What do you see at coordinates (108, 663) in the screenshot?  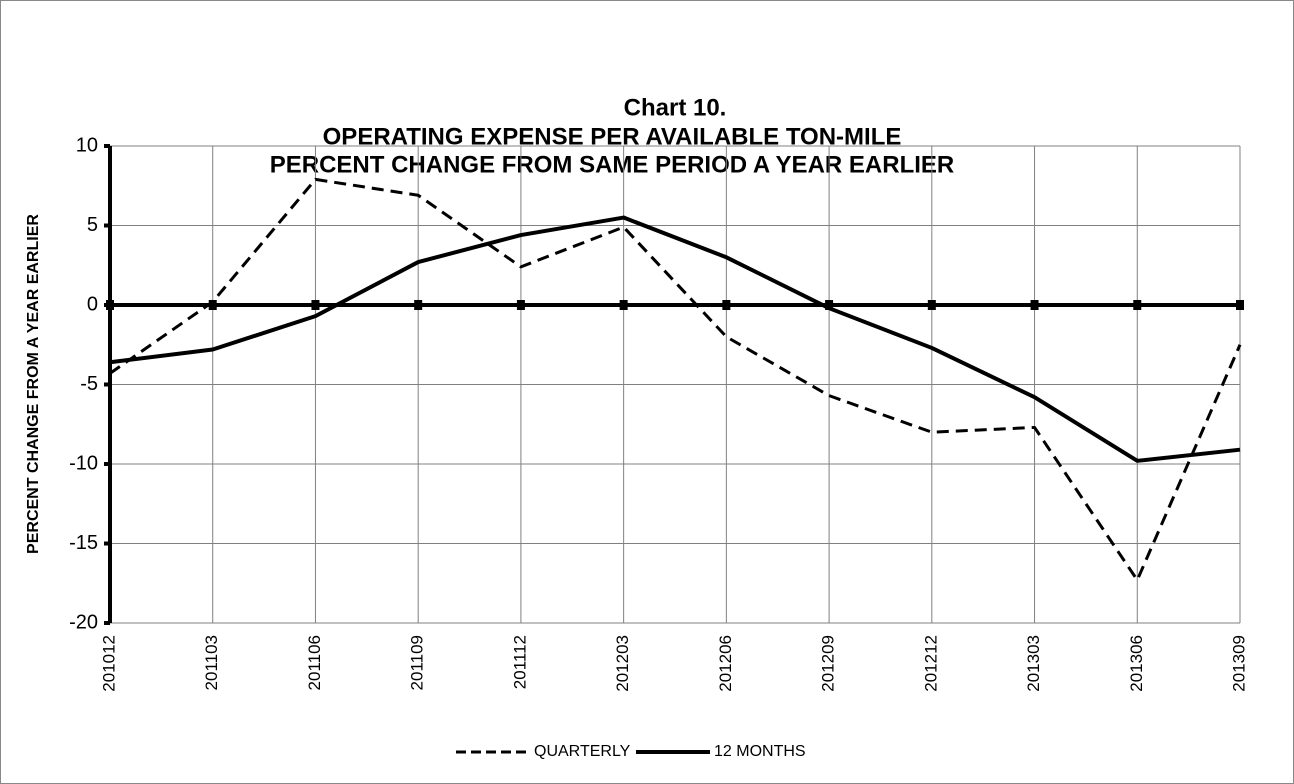 I see `x-tick-label: 201012` at bounding box center [108, 663].